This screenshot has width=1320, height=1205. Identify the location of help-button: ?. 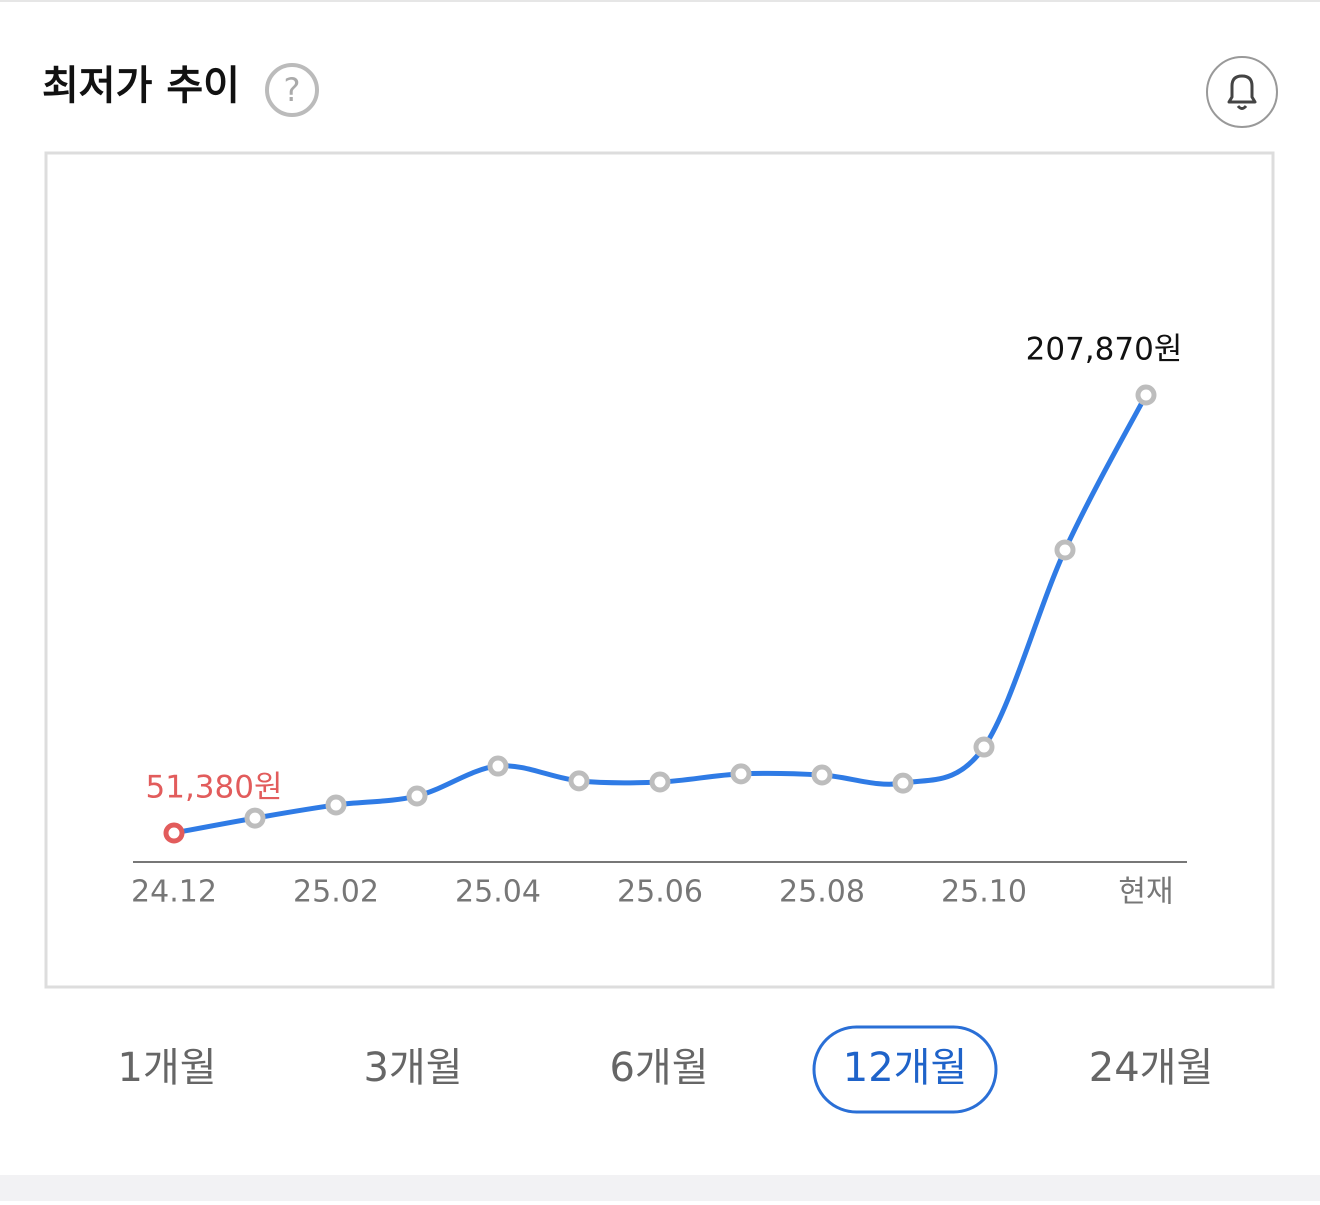
(292, 90).